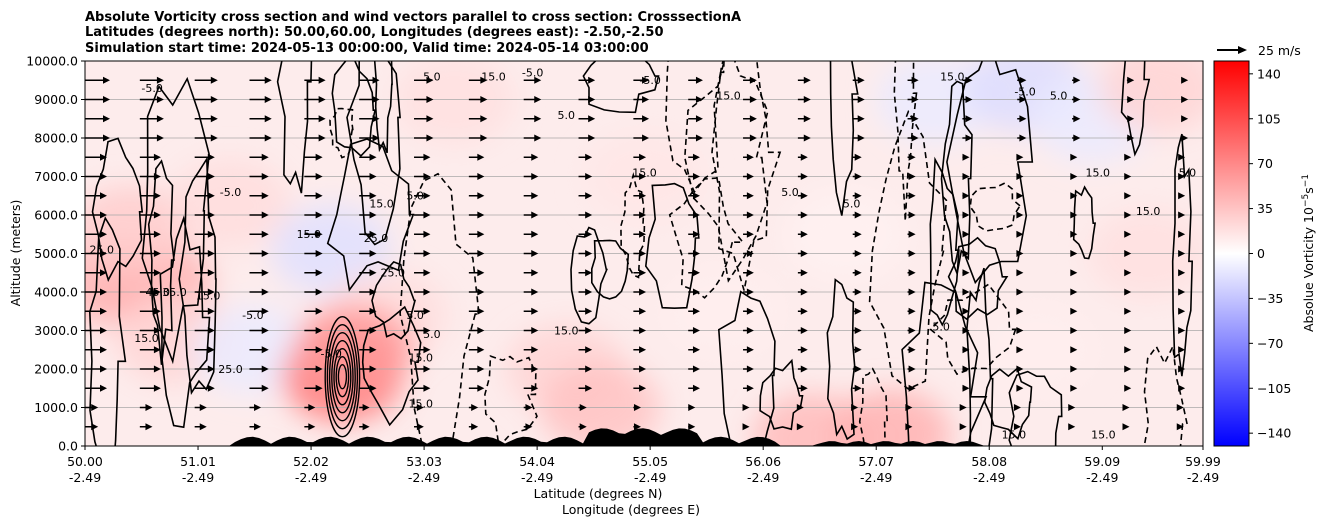  What do you see at coordinates (311, 461) in the screenshot?
I see `x-tick-label-lat: 52.02` at bounding box center [311, 461].